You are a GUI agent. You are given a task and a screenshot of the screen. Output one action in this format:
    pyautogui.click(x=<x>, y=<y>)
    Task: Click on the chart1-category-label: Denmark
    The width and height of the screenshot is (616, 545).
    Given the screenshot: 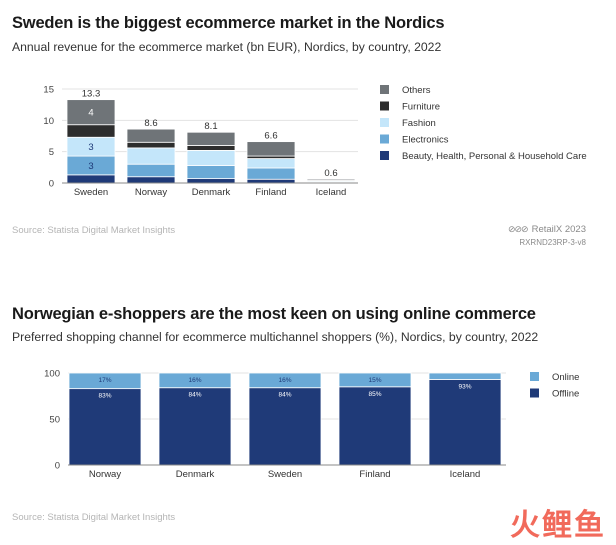 What is the action you would take?
    pyautogui.click(x=211, y=192)
    